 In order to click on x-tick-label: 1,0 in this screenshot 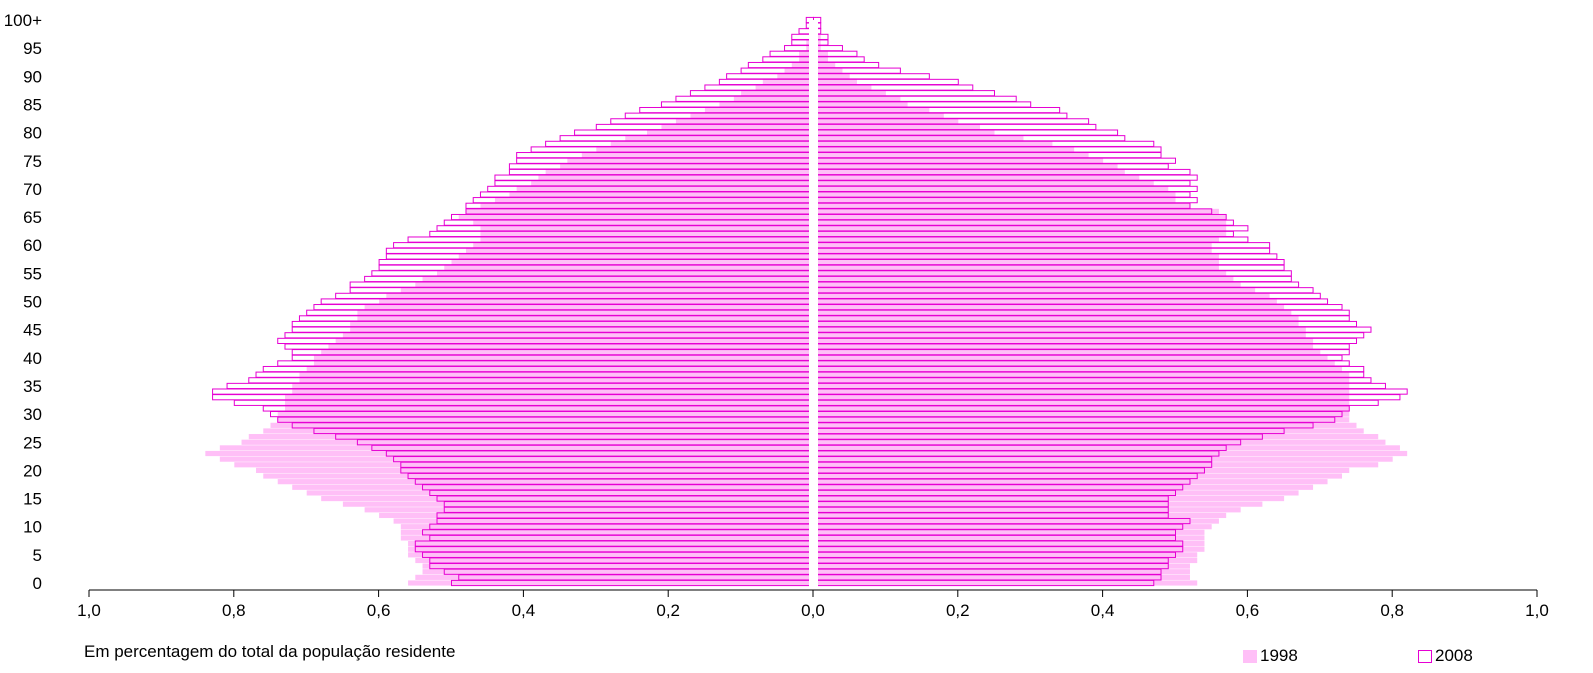, I will do `click(89, 610)`.